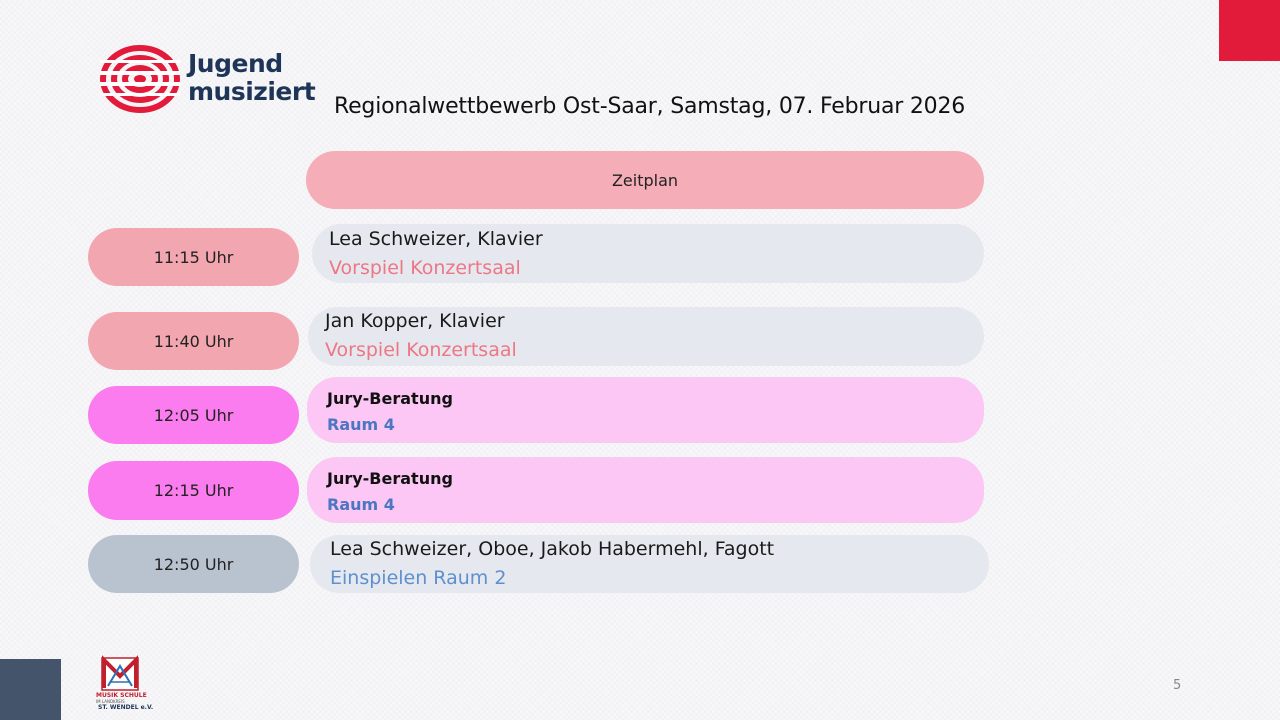 This screenshot has height=720, width=1280. I want to click on jugend-musiziert-emblem-icon, so click(140, 79).